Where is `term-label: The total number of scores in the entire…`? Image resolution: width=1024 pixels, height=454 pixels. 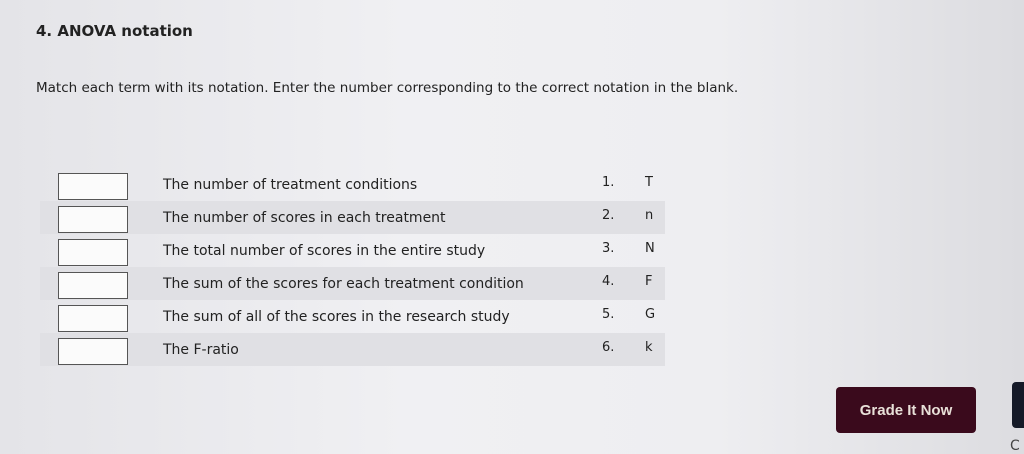 term-label: The total number of scores in the entire… is located at coordinates (324, 251).